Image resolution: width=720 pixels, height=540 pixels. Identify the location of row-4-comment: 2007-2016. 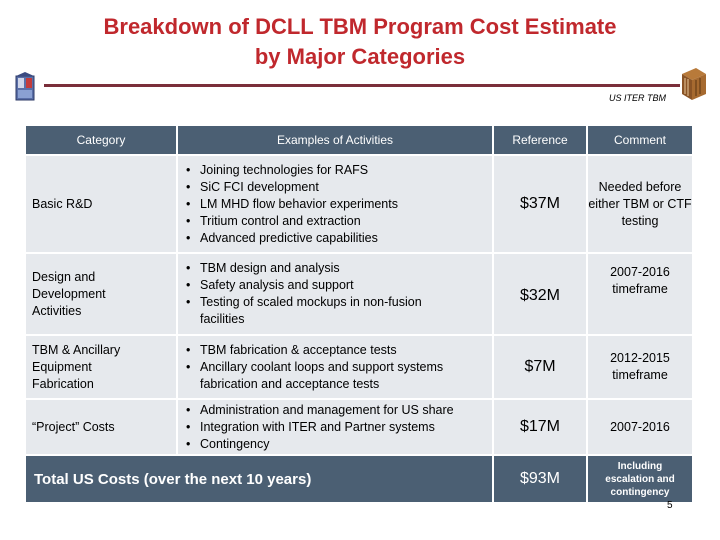
(640, 427).